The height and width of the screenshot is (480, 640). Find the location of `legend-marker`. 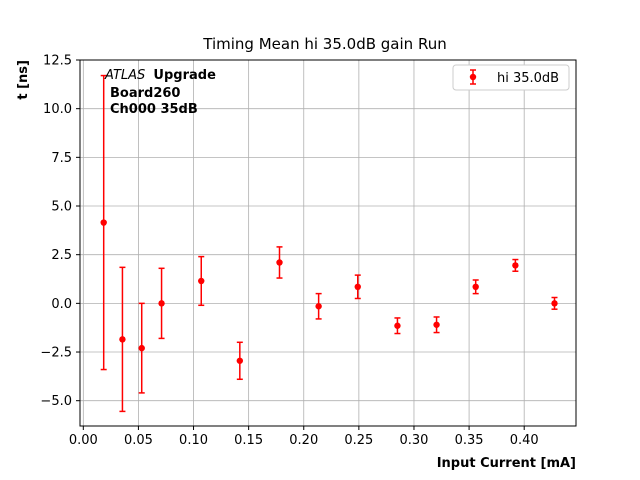

legend-marker is located at coordinates (473, 77).